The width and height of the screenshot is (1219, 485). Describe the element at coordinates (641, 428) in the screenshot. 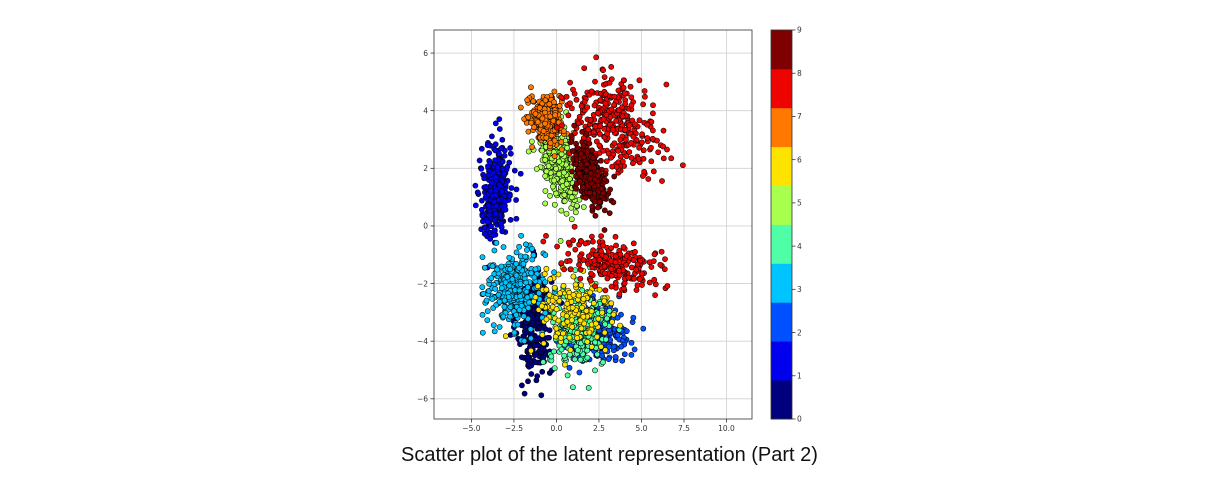

I see `x-tick-label: 5.0` at that location.